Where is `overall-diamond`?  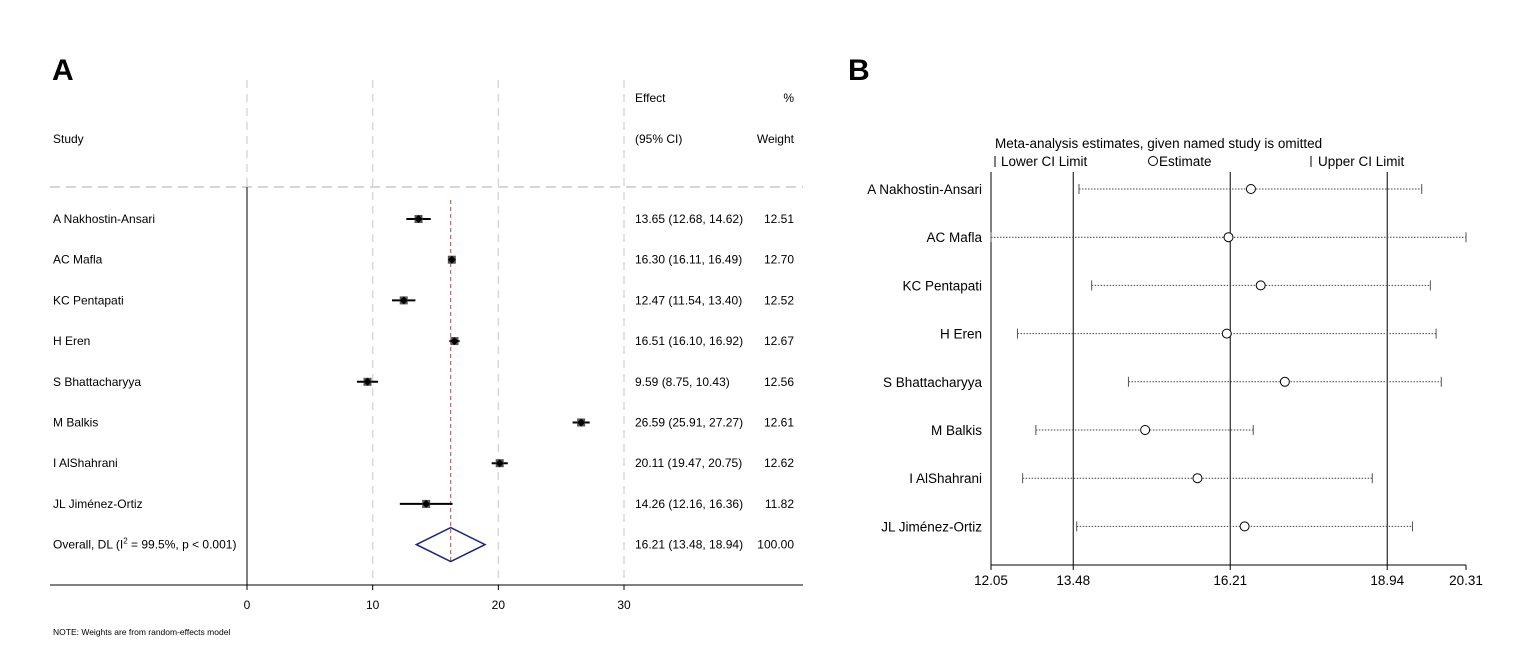 overall-diamond is located at coordinates (450, 544).